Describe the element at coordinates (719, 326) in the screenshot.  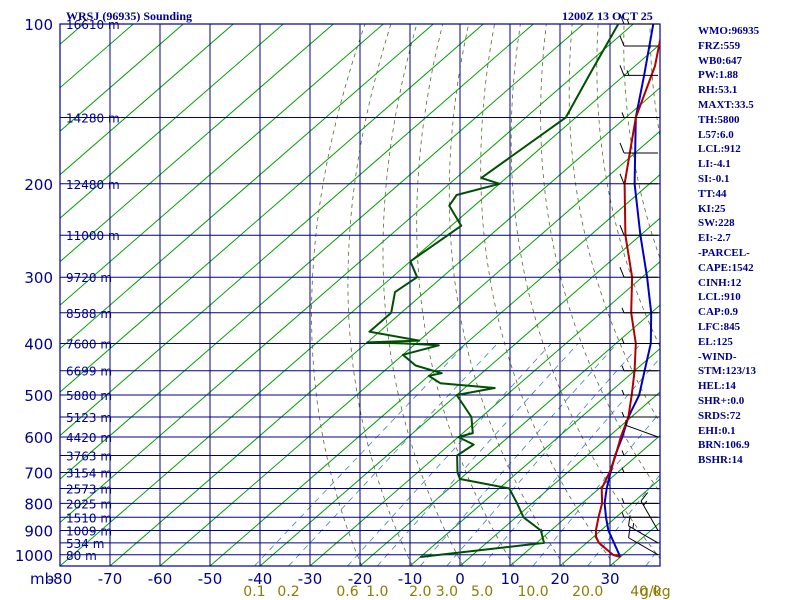
I see `index-line: LFC:845` at that location.